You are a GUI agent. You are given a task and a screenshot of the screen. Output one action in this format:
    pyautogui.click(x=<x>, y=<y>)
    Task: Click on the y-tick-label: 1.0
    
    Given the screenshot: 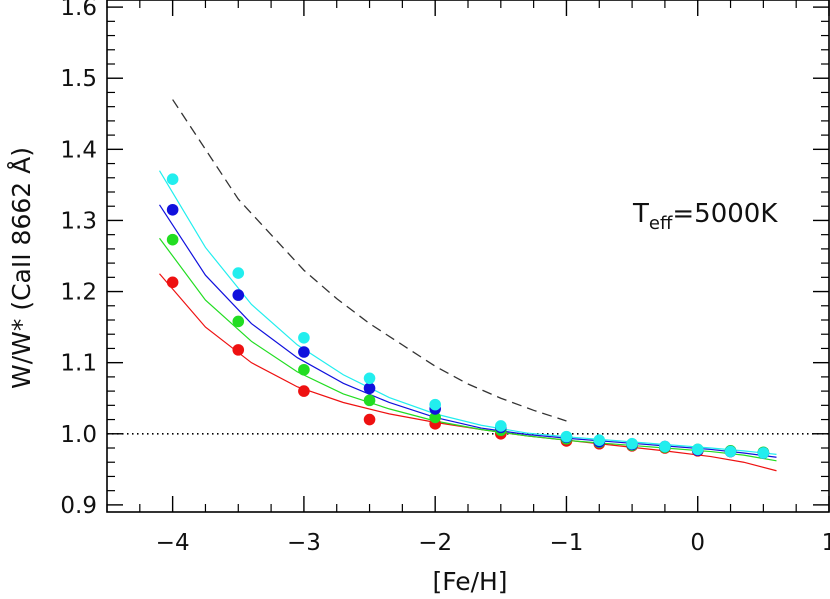 What is the action you would take?
    pyautogui.click(x=78, y=435)
    